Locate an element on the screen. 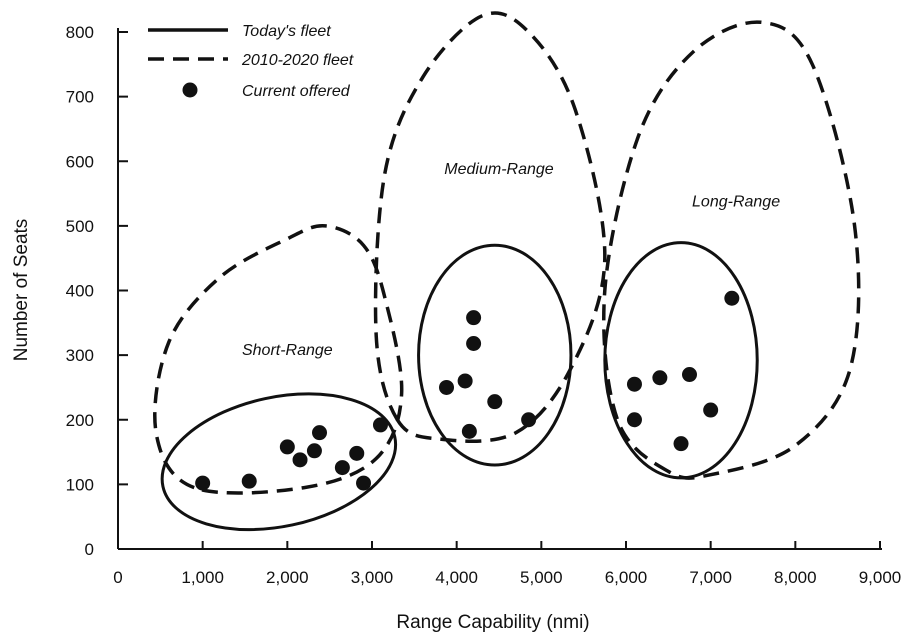  x-tick-label: 0 is located at coordinates (117, 577).